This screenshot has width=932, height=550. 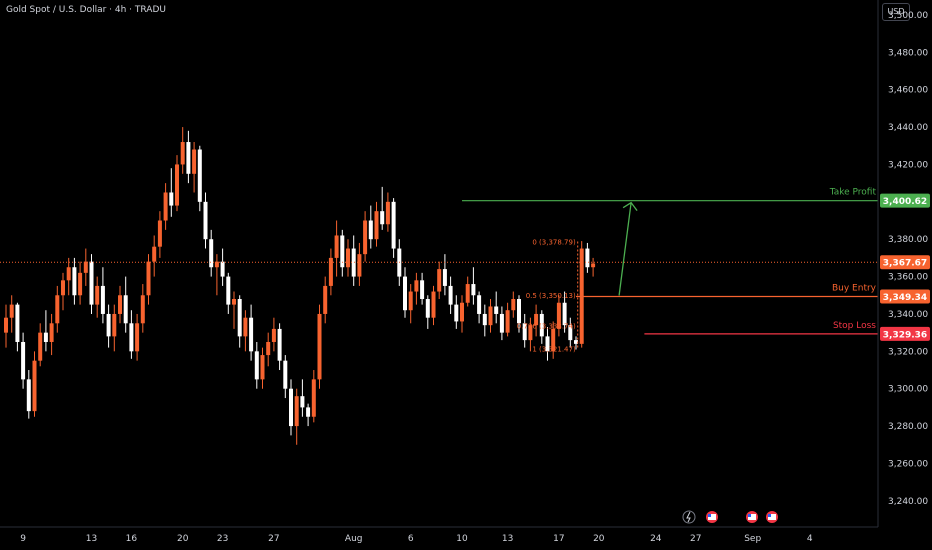 What do you see at coordinates (273, 539) in the screenshot?
I see `time-tick-label: 27` at bounding box center [273, 539].